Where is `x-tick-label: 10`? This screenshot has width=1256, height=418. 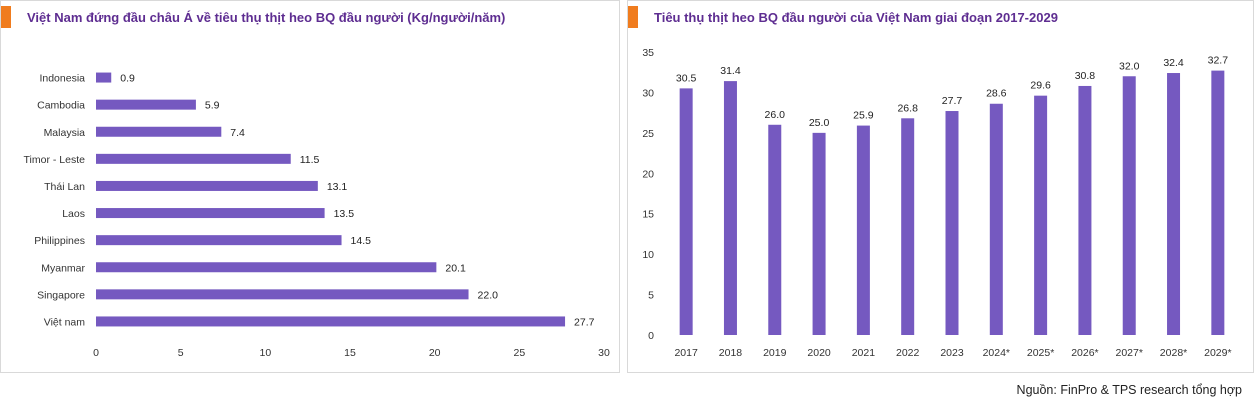
x-tick-label: 10 is located at coordinates (265, 353).